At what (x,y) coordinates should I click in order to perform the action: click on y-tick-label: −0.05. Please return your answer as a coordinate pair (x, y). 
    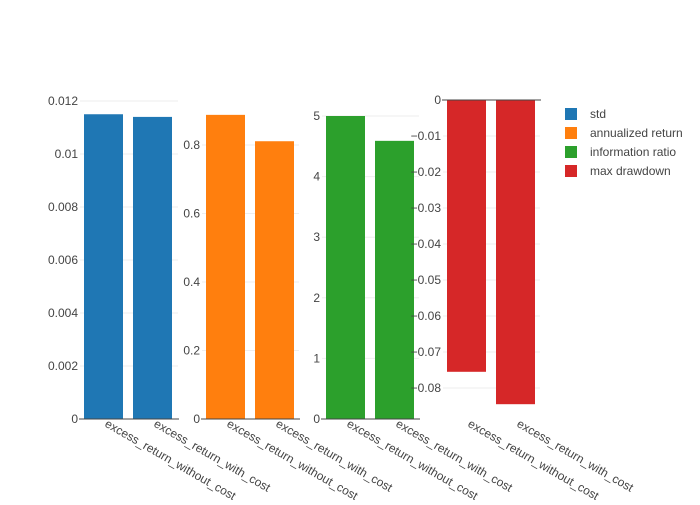
    Looking at the image, I should click on (426, 280).